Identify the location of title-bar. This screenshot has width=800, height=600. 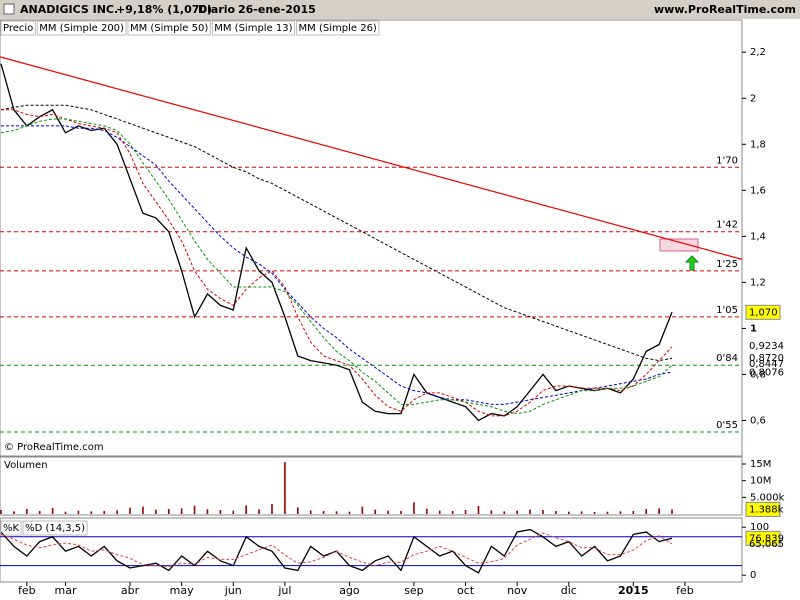
(400, 9).